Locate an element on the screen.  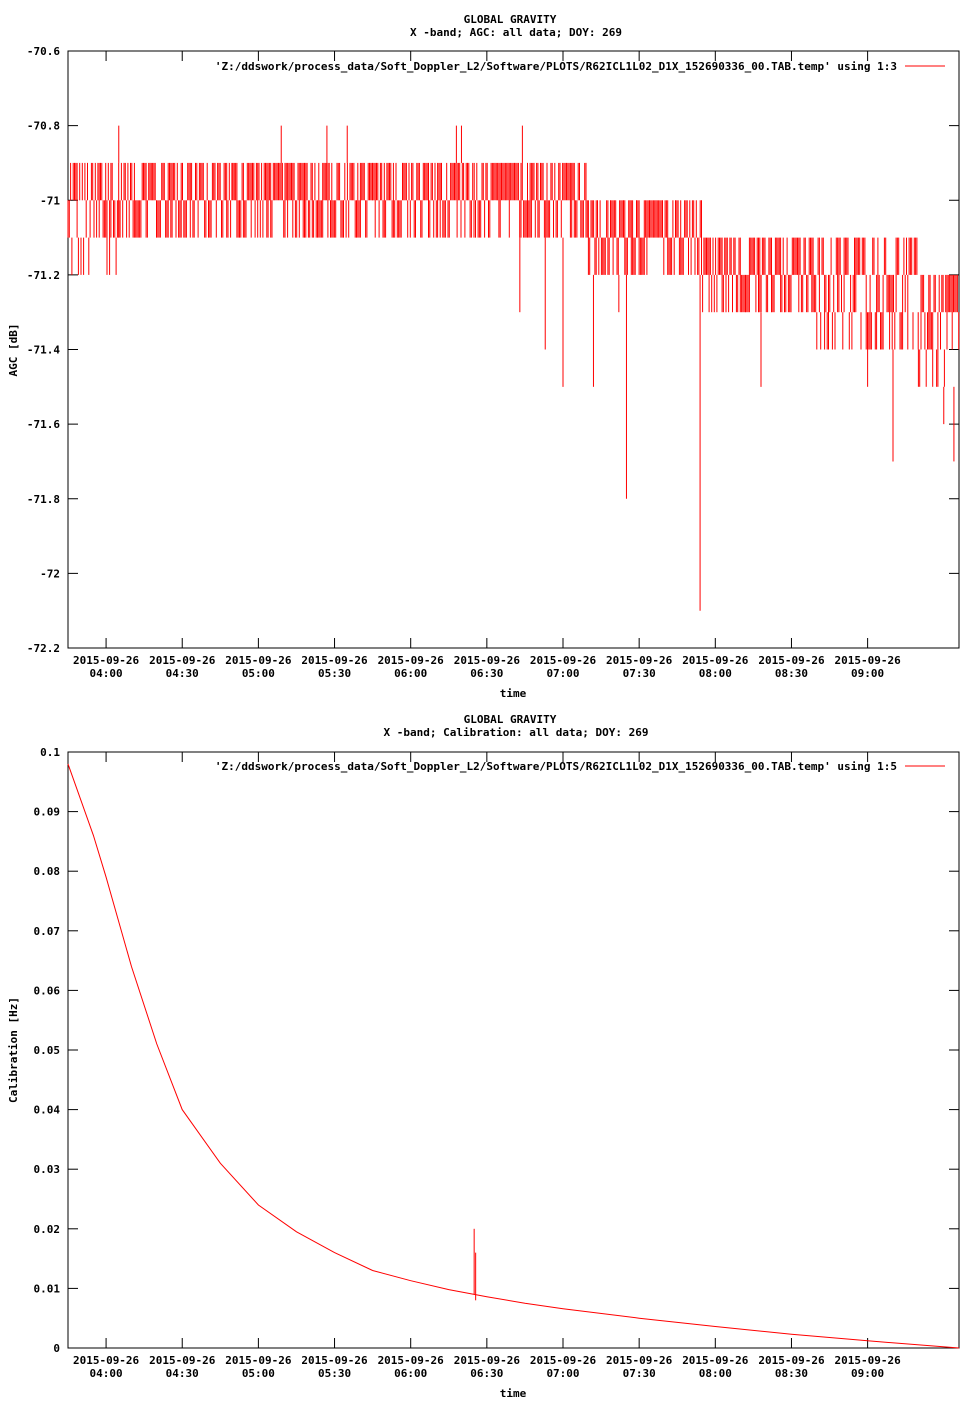
y-tick-label: 0.07 is located at coordinates (47, 931).